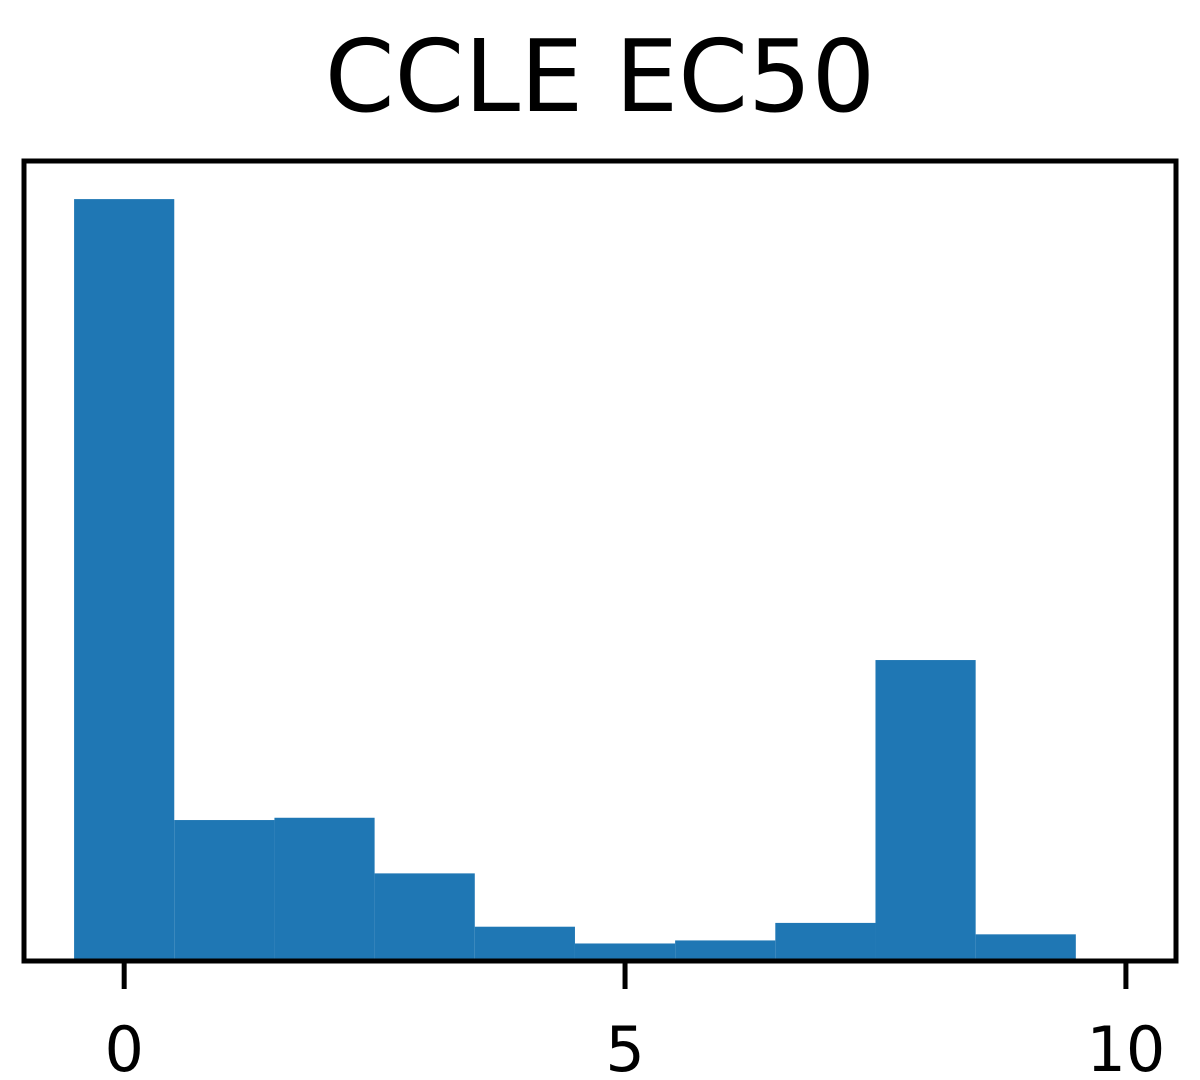 This screenshot has height=1080, width=1200. What do you see at coordinates (624, 1046) in the screenshot?
I see `x-tick-label-1: 5` at bounding box center [624, 1046].